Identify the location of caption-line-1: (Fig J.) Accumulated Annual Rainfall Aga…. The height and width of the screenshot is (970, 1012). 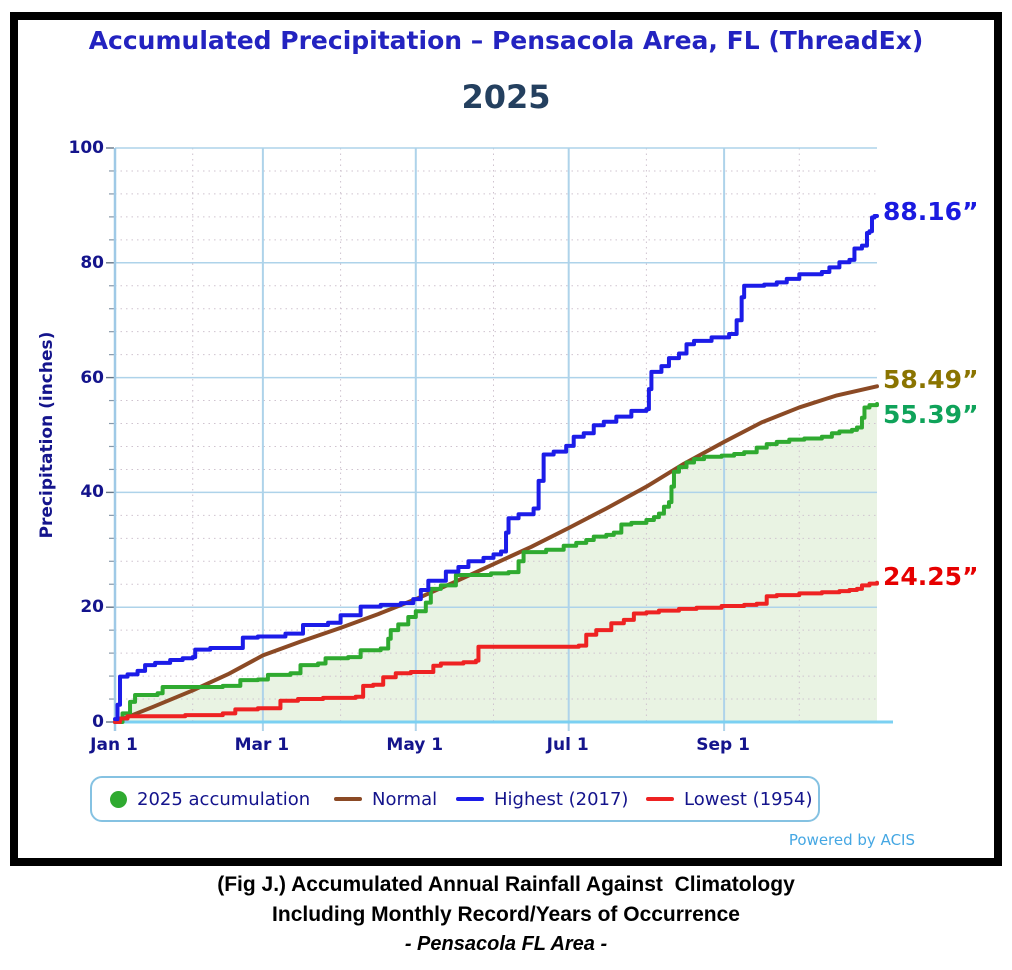
(506, 884).